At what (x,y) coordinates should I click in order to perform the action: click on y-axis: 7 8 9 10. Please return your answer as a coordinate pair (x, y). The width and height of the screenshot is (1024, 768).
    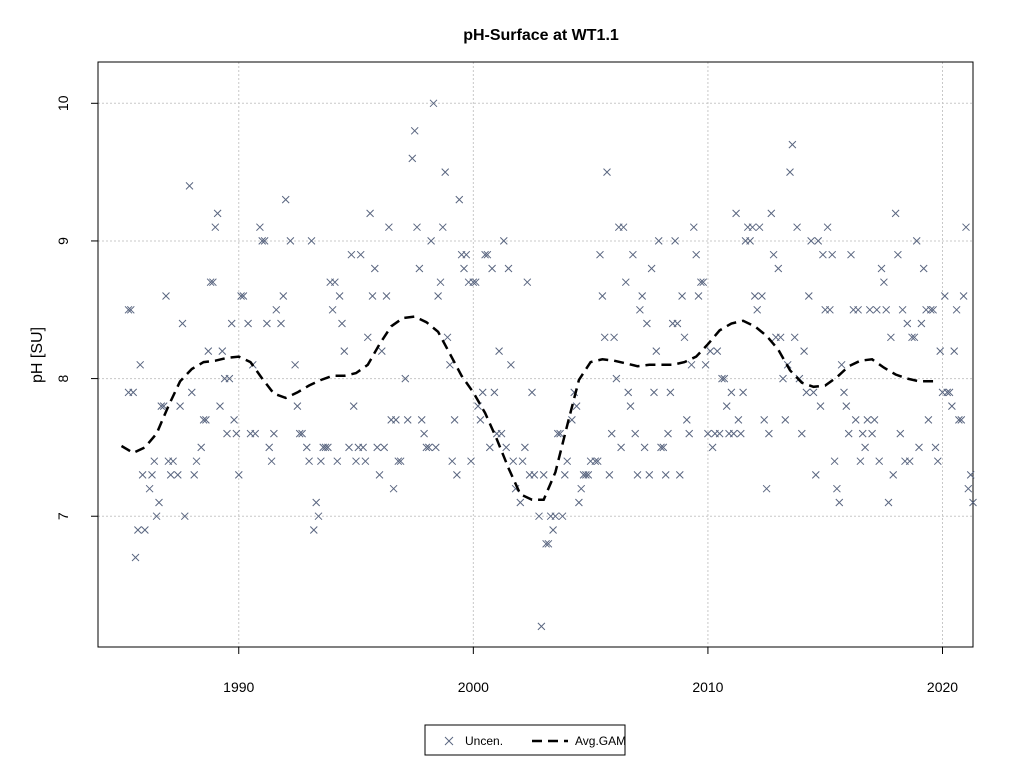
    Looking at the image, I should click on (76, 307).